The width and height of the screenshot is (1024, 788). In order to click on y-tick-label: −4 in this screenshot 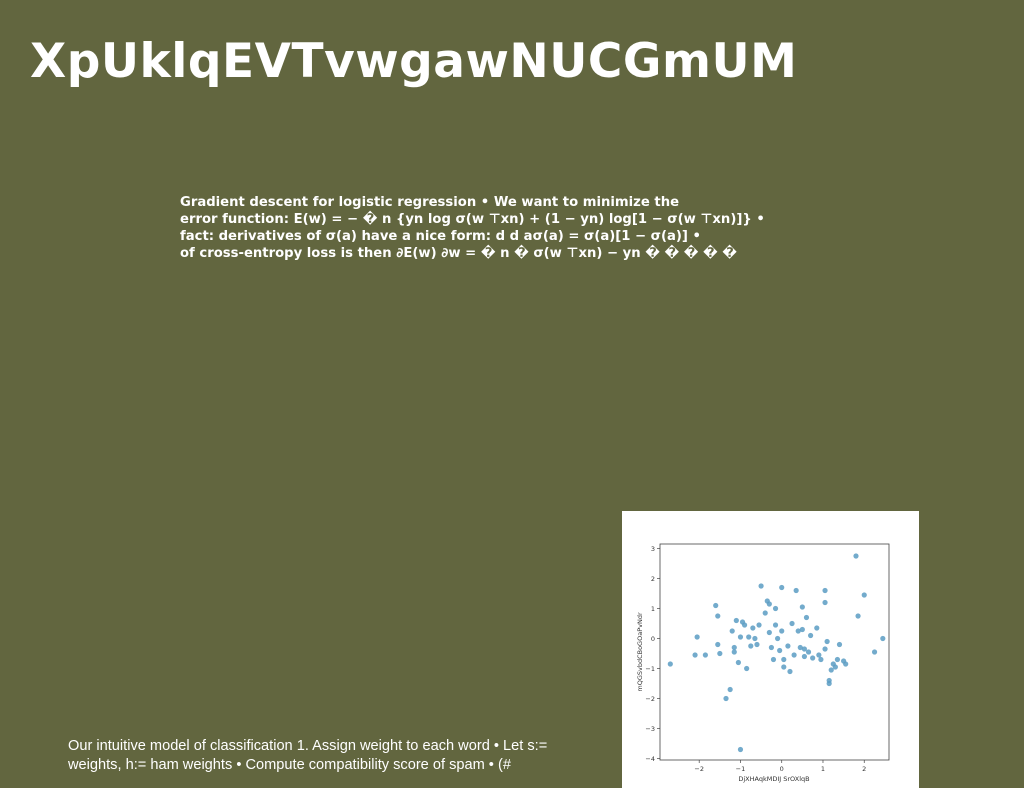, I will do `click(650, 759)`.